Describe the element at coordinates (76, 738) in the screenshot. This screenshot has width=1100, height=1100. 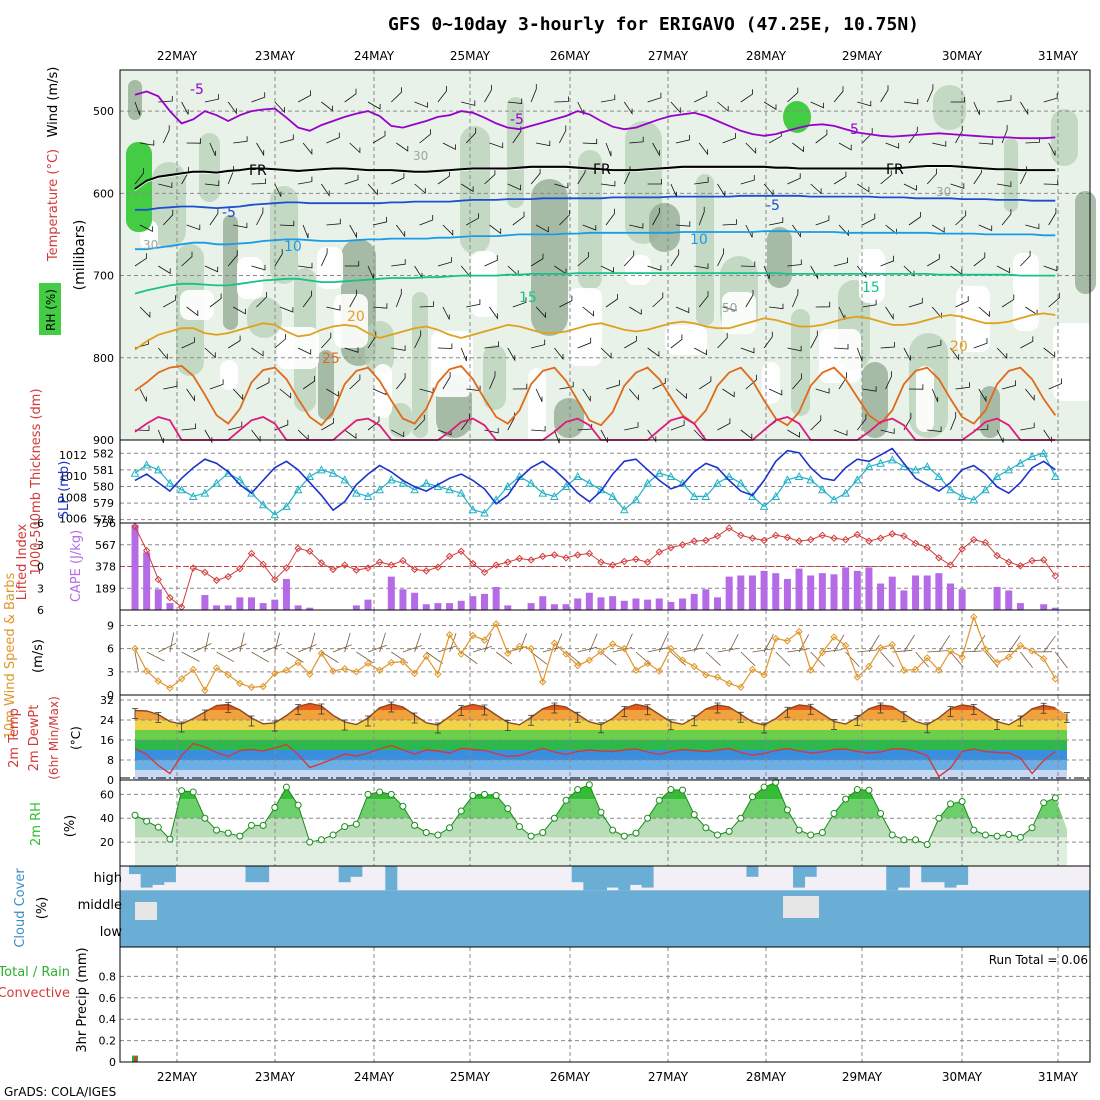
I see `temp-units: (°C)` at that location.